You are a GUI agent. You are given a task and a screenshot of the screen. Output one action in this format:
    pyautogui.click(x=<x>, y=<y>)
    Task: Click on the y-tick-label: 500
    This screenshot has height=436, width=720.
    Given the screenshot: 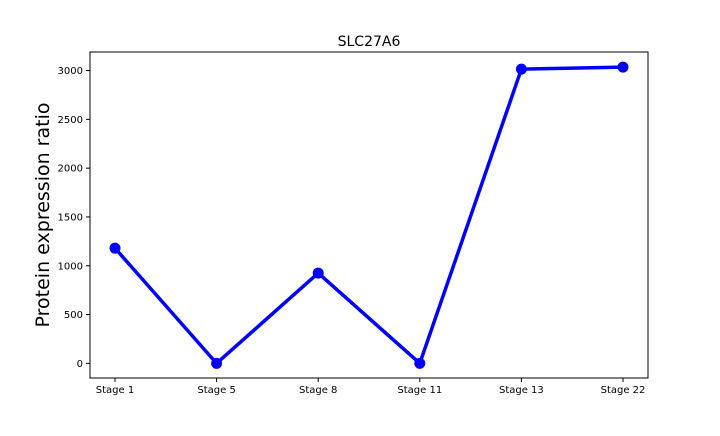 What is the action you would take?
    pyautogui.click(x=73, y=315)
    